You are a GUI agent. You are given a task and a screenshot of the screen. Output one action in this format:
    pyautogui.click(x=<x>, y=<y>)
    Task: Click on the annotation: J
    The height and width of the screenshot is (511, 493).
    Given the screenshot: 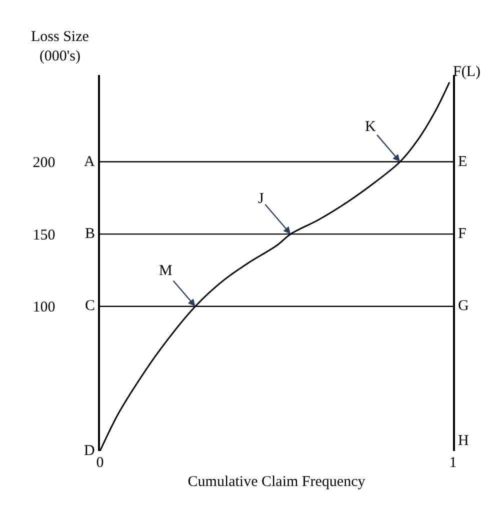 What is the action you would take?
    pyautogui.click(x=261, y=199)
    